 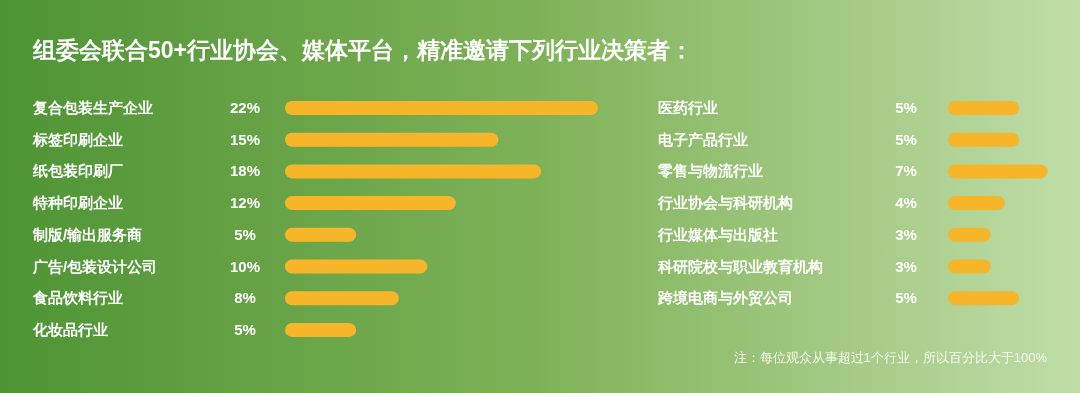 What do you see at coordinates (245, 171) in the screenshot?
I see `data-label: 18%` at bounding box center [245, 171].